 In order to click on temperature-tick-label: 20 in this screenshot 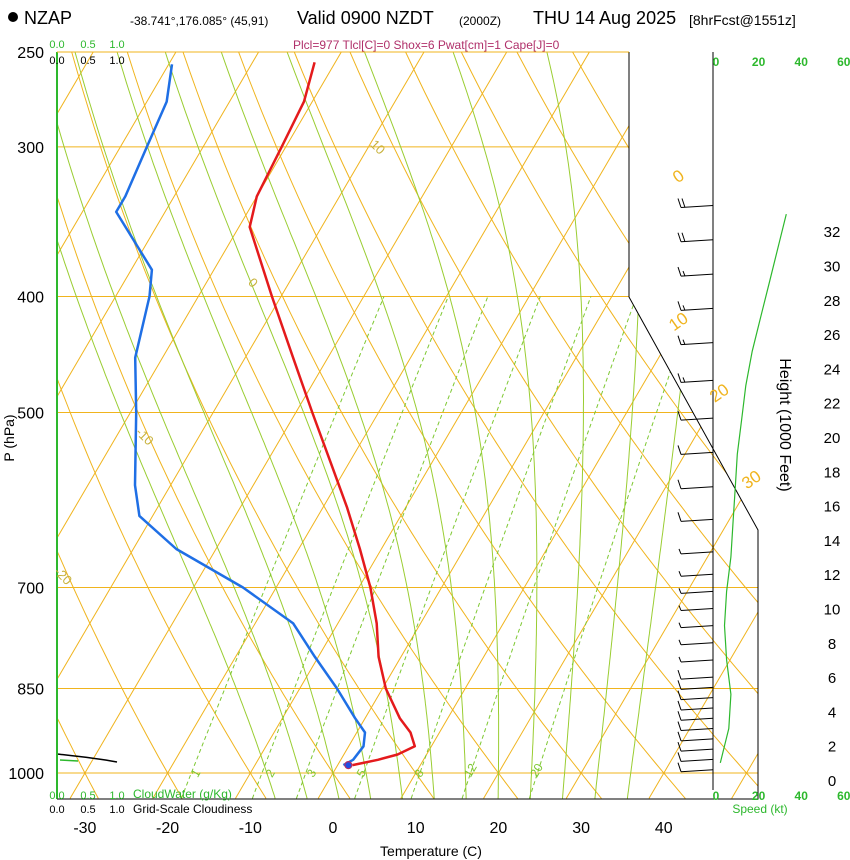, I will do `click(499, 828)`.